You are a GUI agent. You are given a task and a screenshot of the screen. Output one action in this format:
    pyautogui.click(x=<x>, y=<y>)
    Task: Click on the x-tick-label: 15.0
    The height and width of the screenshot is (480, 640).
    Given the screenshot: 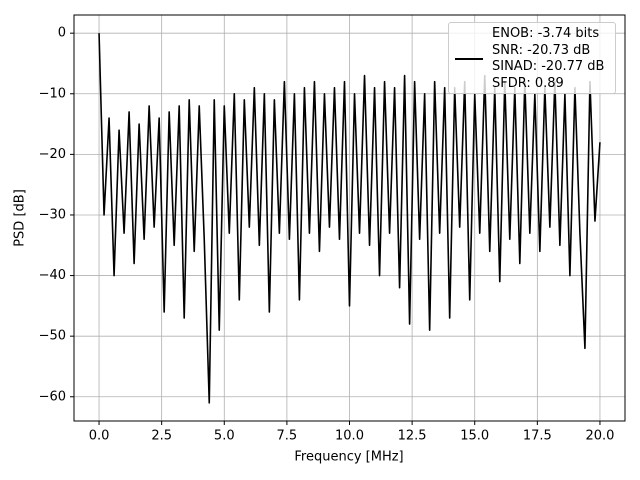 What is the action you would take?
    pyautogui.click(x=474, y=436)
    